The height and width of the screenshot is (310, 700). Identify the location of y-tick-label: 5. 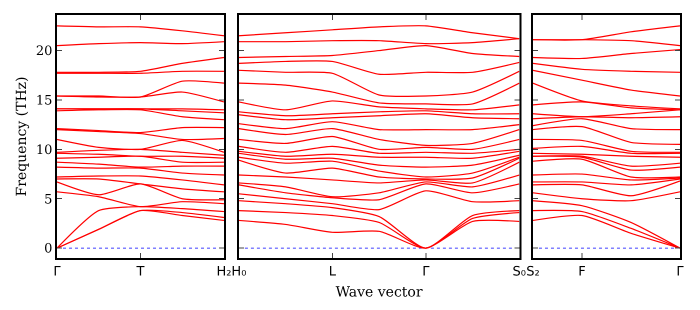
(48, 200).